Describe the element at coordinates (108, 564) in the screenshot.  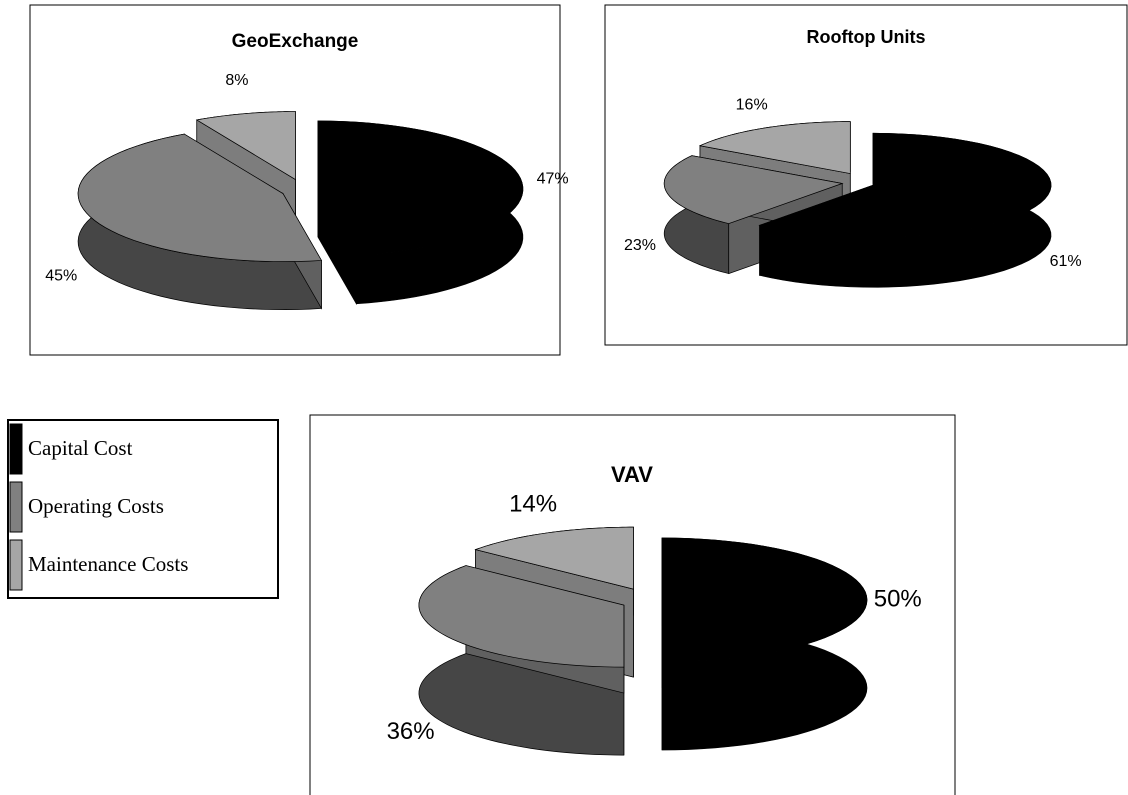
I see `legend-label: Maintenance Costs` at that location.